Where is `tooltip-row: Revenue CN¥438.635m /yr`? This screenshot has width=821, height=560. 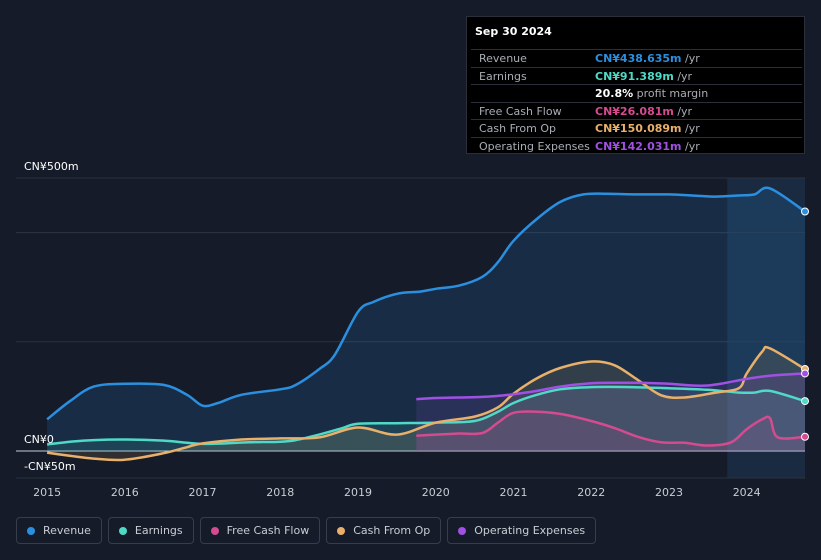 tooltip-row: Revenue CN¥438.635m /yr is located at coordinates (636, 57).